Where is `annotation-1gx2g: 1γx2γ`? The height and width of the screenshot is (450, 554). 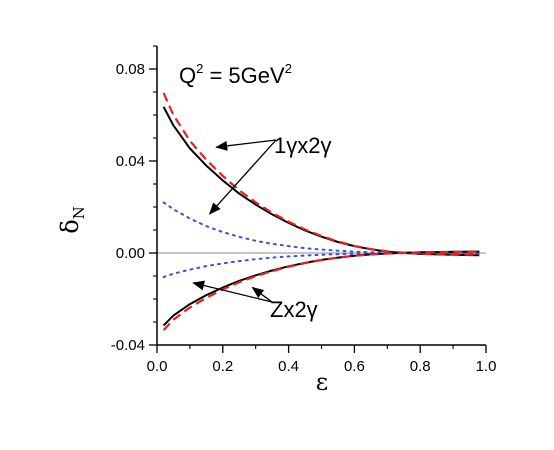 annotation-1gx2g: 1γx2γ is located at coordinates (302, 145).